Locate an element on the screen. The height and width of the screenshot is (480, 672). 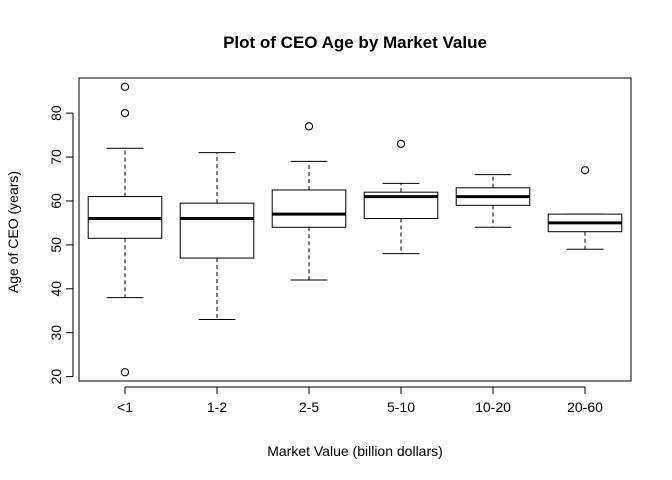
y-axis: 20 30 40 50 60 70 80 is located at coordinates (61, 245).